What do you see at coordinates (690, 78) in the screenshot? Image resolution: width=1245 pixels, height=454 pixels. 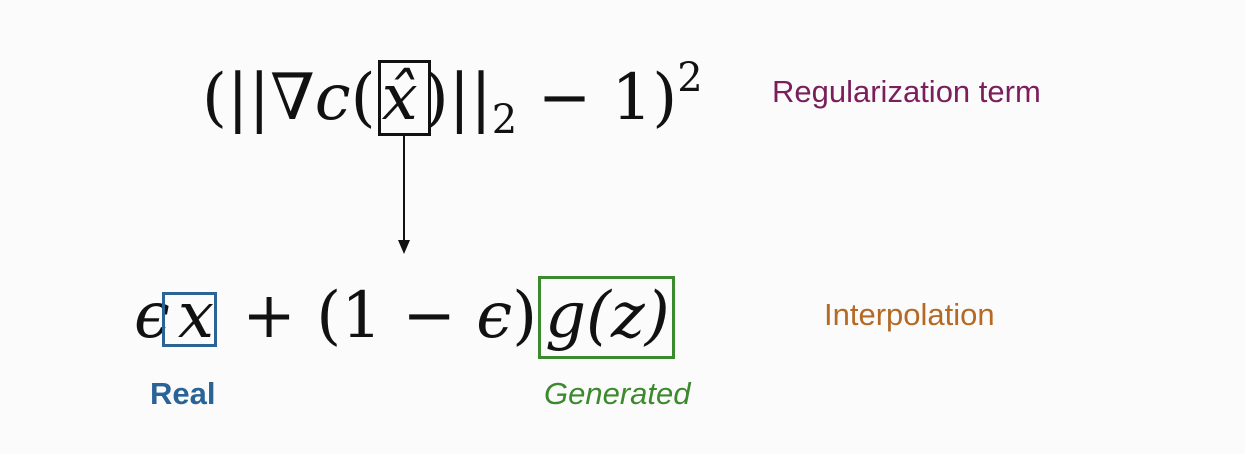 I see `formula-exponent: 2` at bounding box center [690, 78].